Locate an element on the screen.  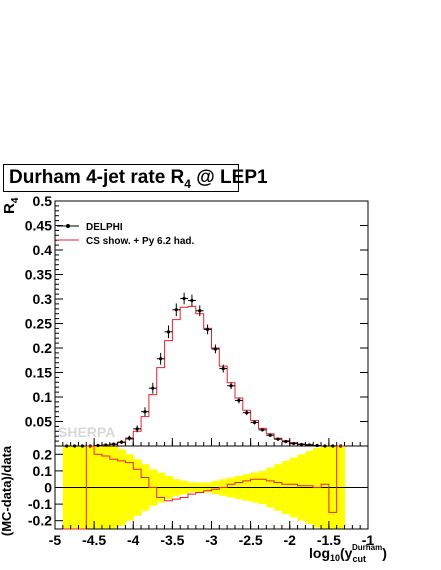
y-tick-label-top: 0.5 is located at coordinates (43, 201).